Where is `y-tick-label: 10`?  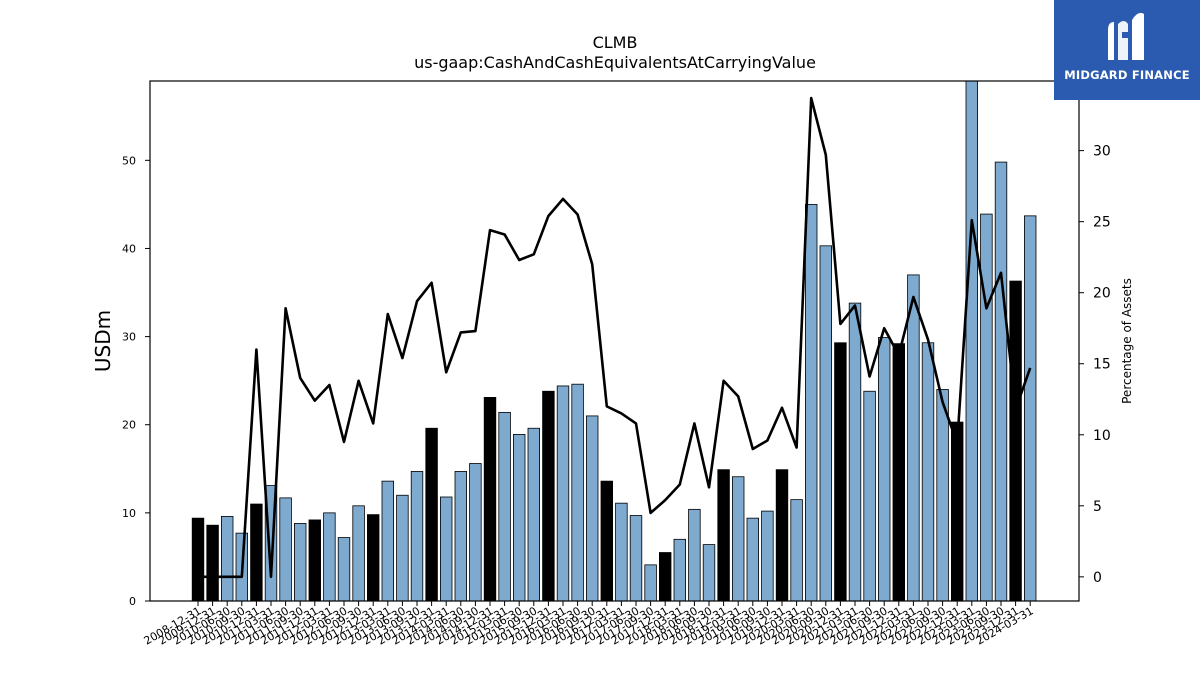
y-tick-label: 10 is located at coordinates (129, 513).